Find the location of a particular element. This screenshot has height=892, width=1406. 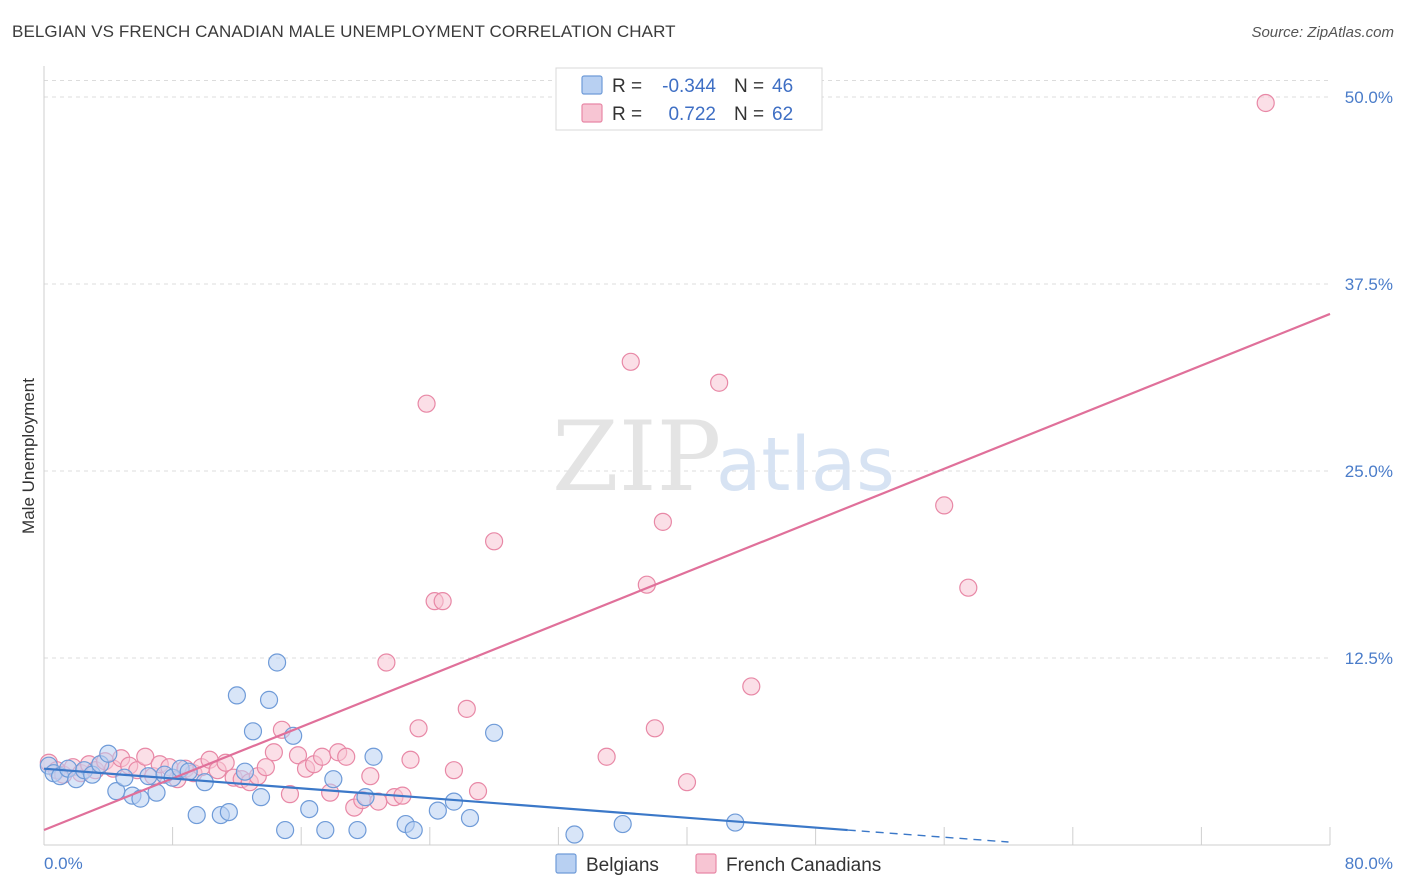

x-tick-labels: 0.0% 80.0% is located at coordinates (718, 863).